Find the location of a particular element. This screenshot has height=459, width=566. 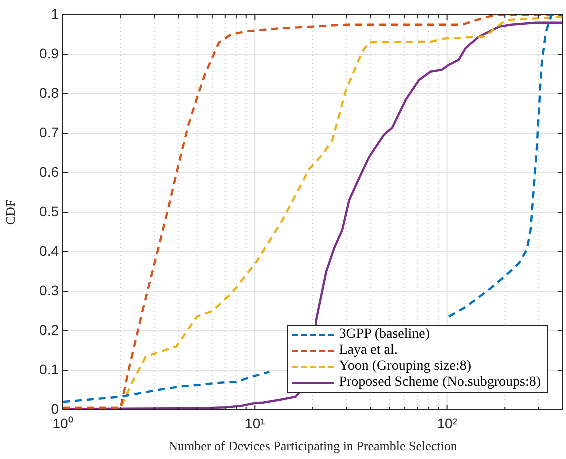

legend-label: Yoon (Grouping size:8) is located at coordinates (405, 367).